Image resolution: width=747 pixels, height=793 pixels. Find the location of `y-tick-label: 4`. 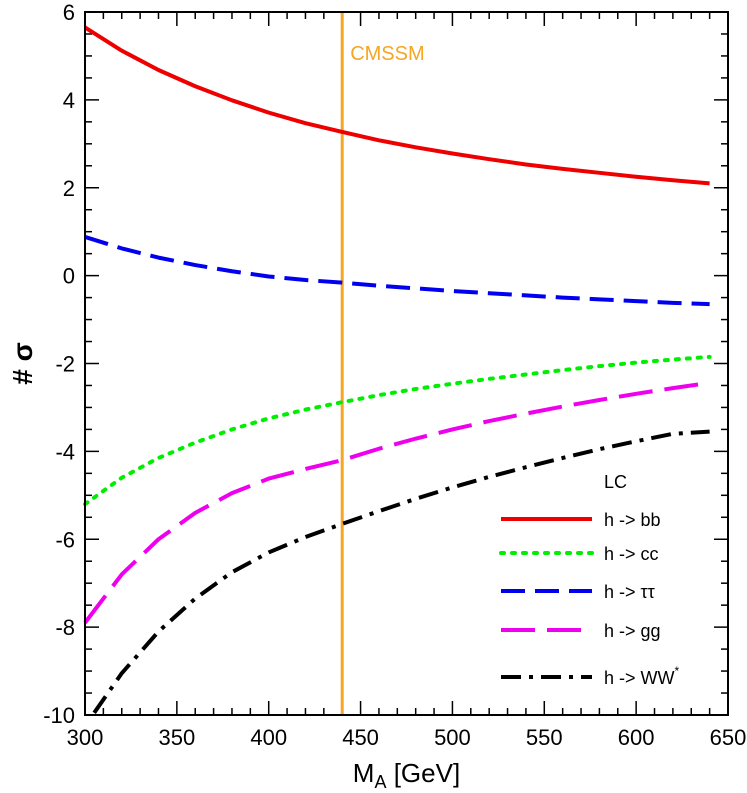

y-tick-label: 4 is located at coordinates (69, 100).